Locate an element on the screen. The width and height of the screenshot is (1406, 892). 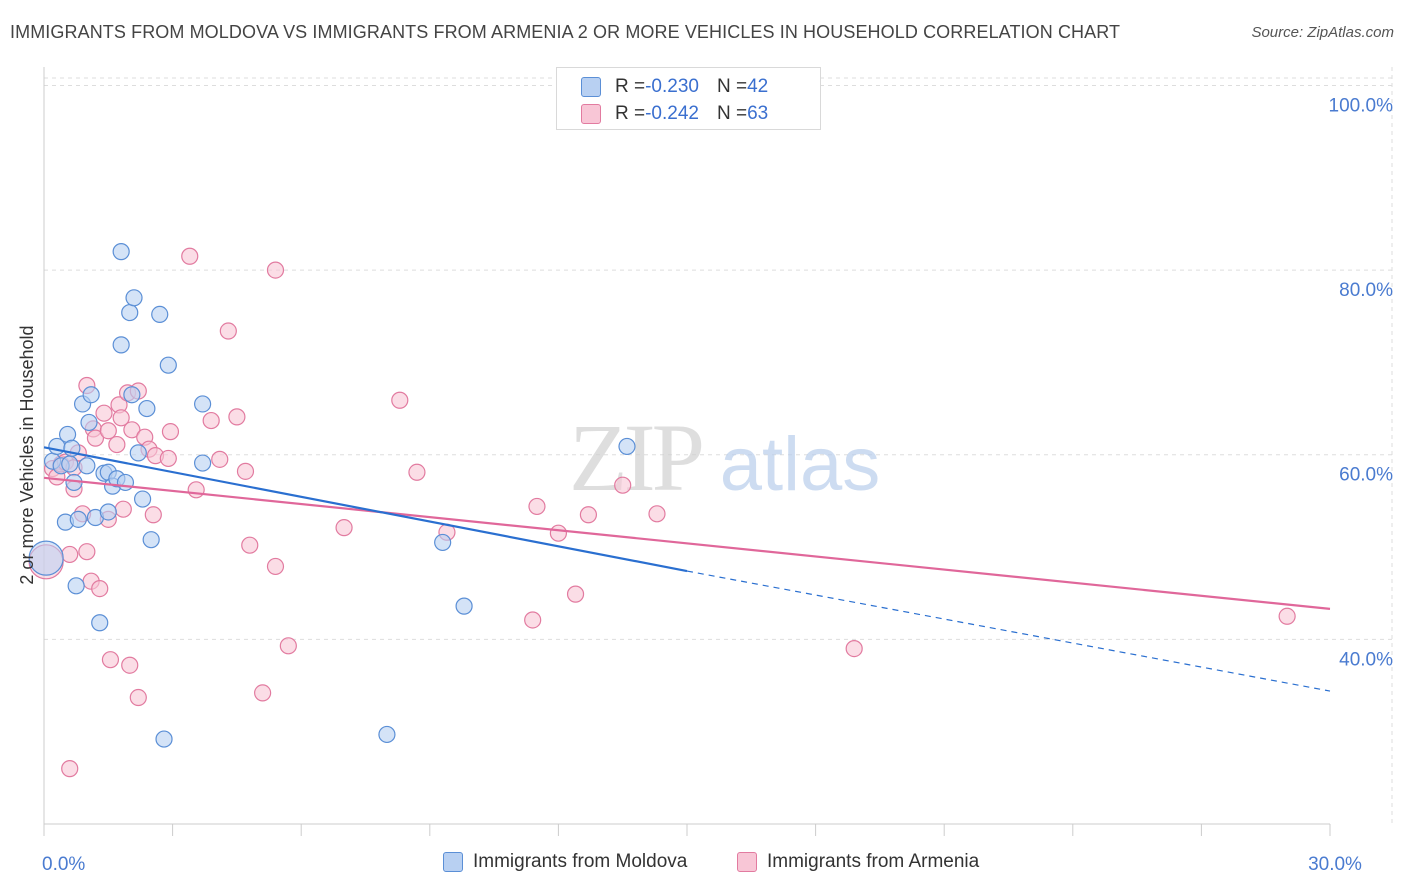
moldova-swatch is located at coordinates (591, 87).